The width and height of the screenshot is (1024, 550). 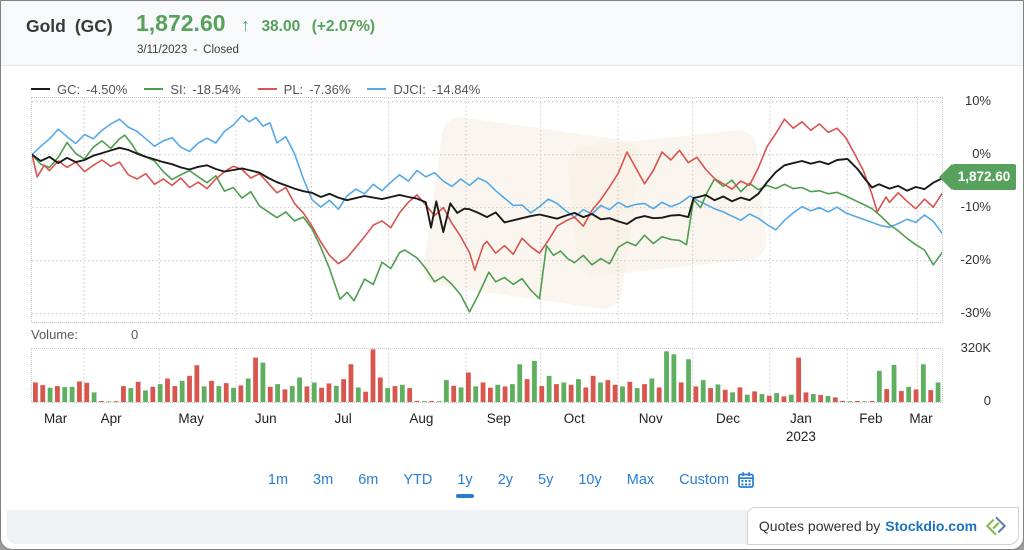 I want to click on x-axis-label: Sep, so click(x=498, y=418).